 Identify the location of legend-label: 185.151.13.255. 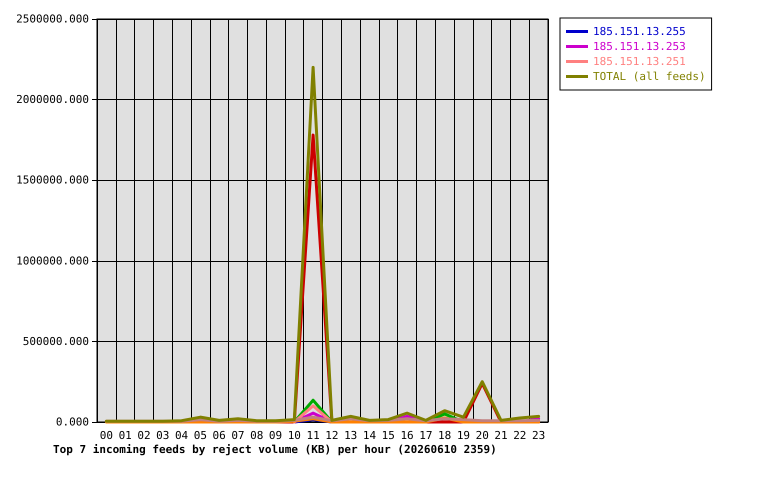
(639, 31).